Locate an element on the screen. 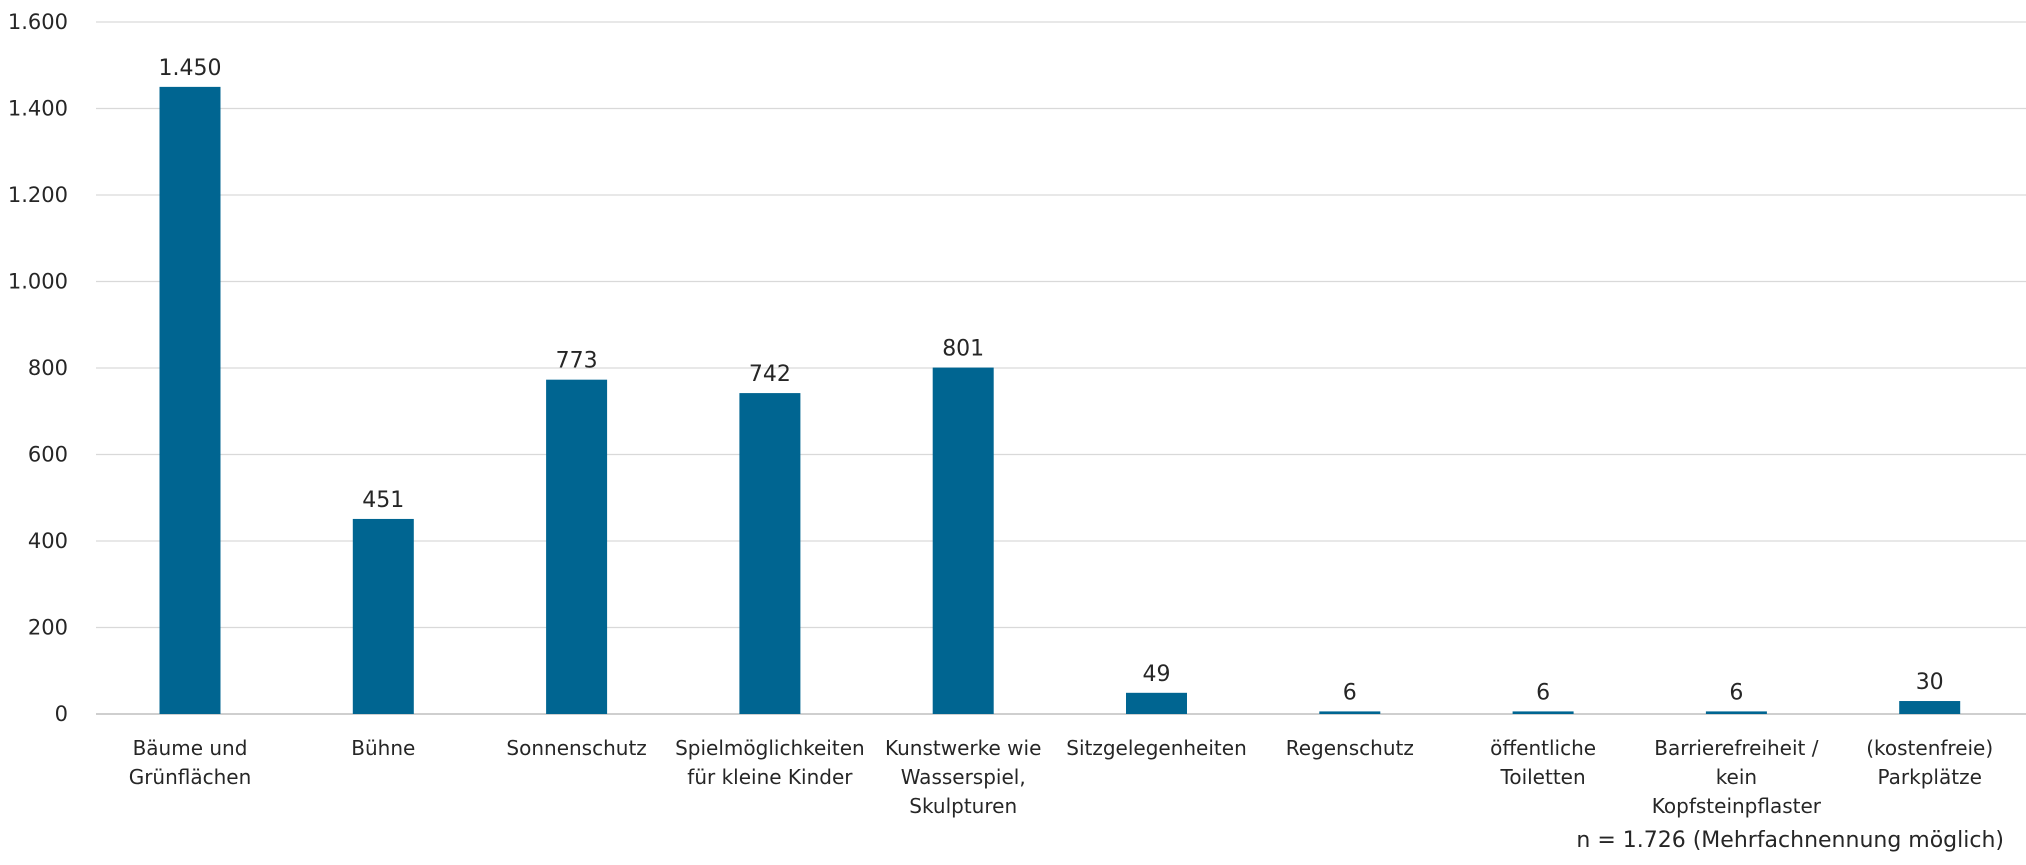 This screenshot has width=2026, height=865. data-label: 30 is located at coordinates (1930, 682).